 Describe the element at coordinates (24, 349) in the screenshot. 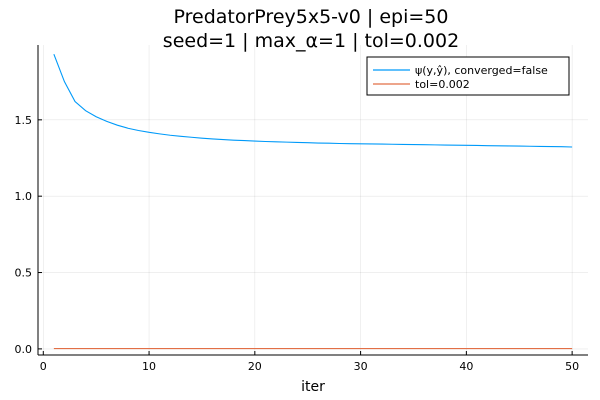

I see `y-tick-label: 0.0` at that location.